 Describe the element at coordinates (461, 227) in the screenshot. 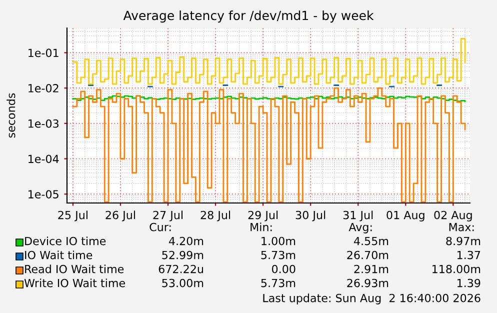

I see `text: Max:` at that location.